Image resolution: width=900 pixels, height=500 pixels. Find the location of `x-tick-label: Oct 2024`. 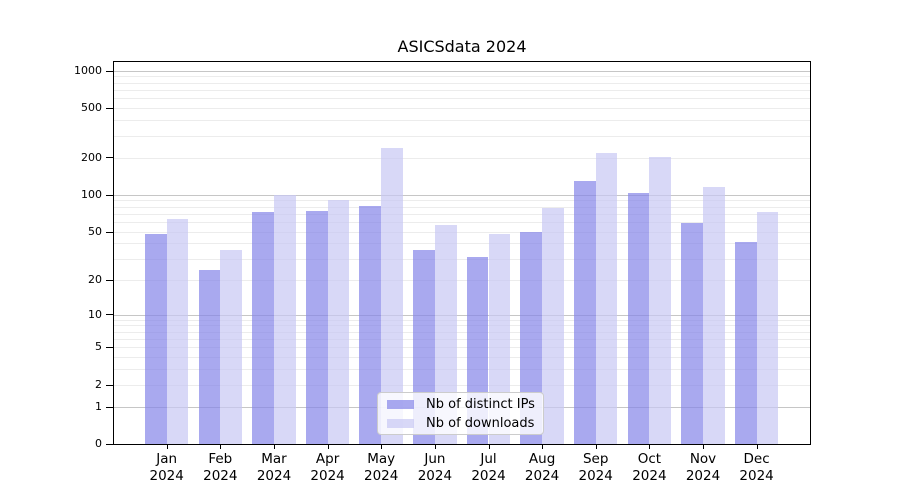

x-tick-label: Oct 2024 is located at coordinates (649, 467).